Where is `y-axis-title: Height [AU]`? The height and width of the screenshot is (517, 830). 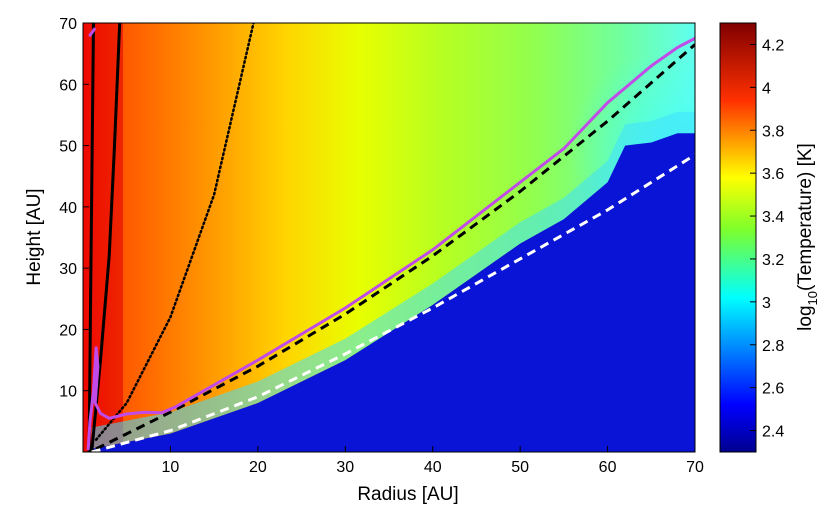
y-axis-title: Height [AU] is located at coordinates (34, 236).